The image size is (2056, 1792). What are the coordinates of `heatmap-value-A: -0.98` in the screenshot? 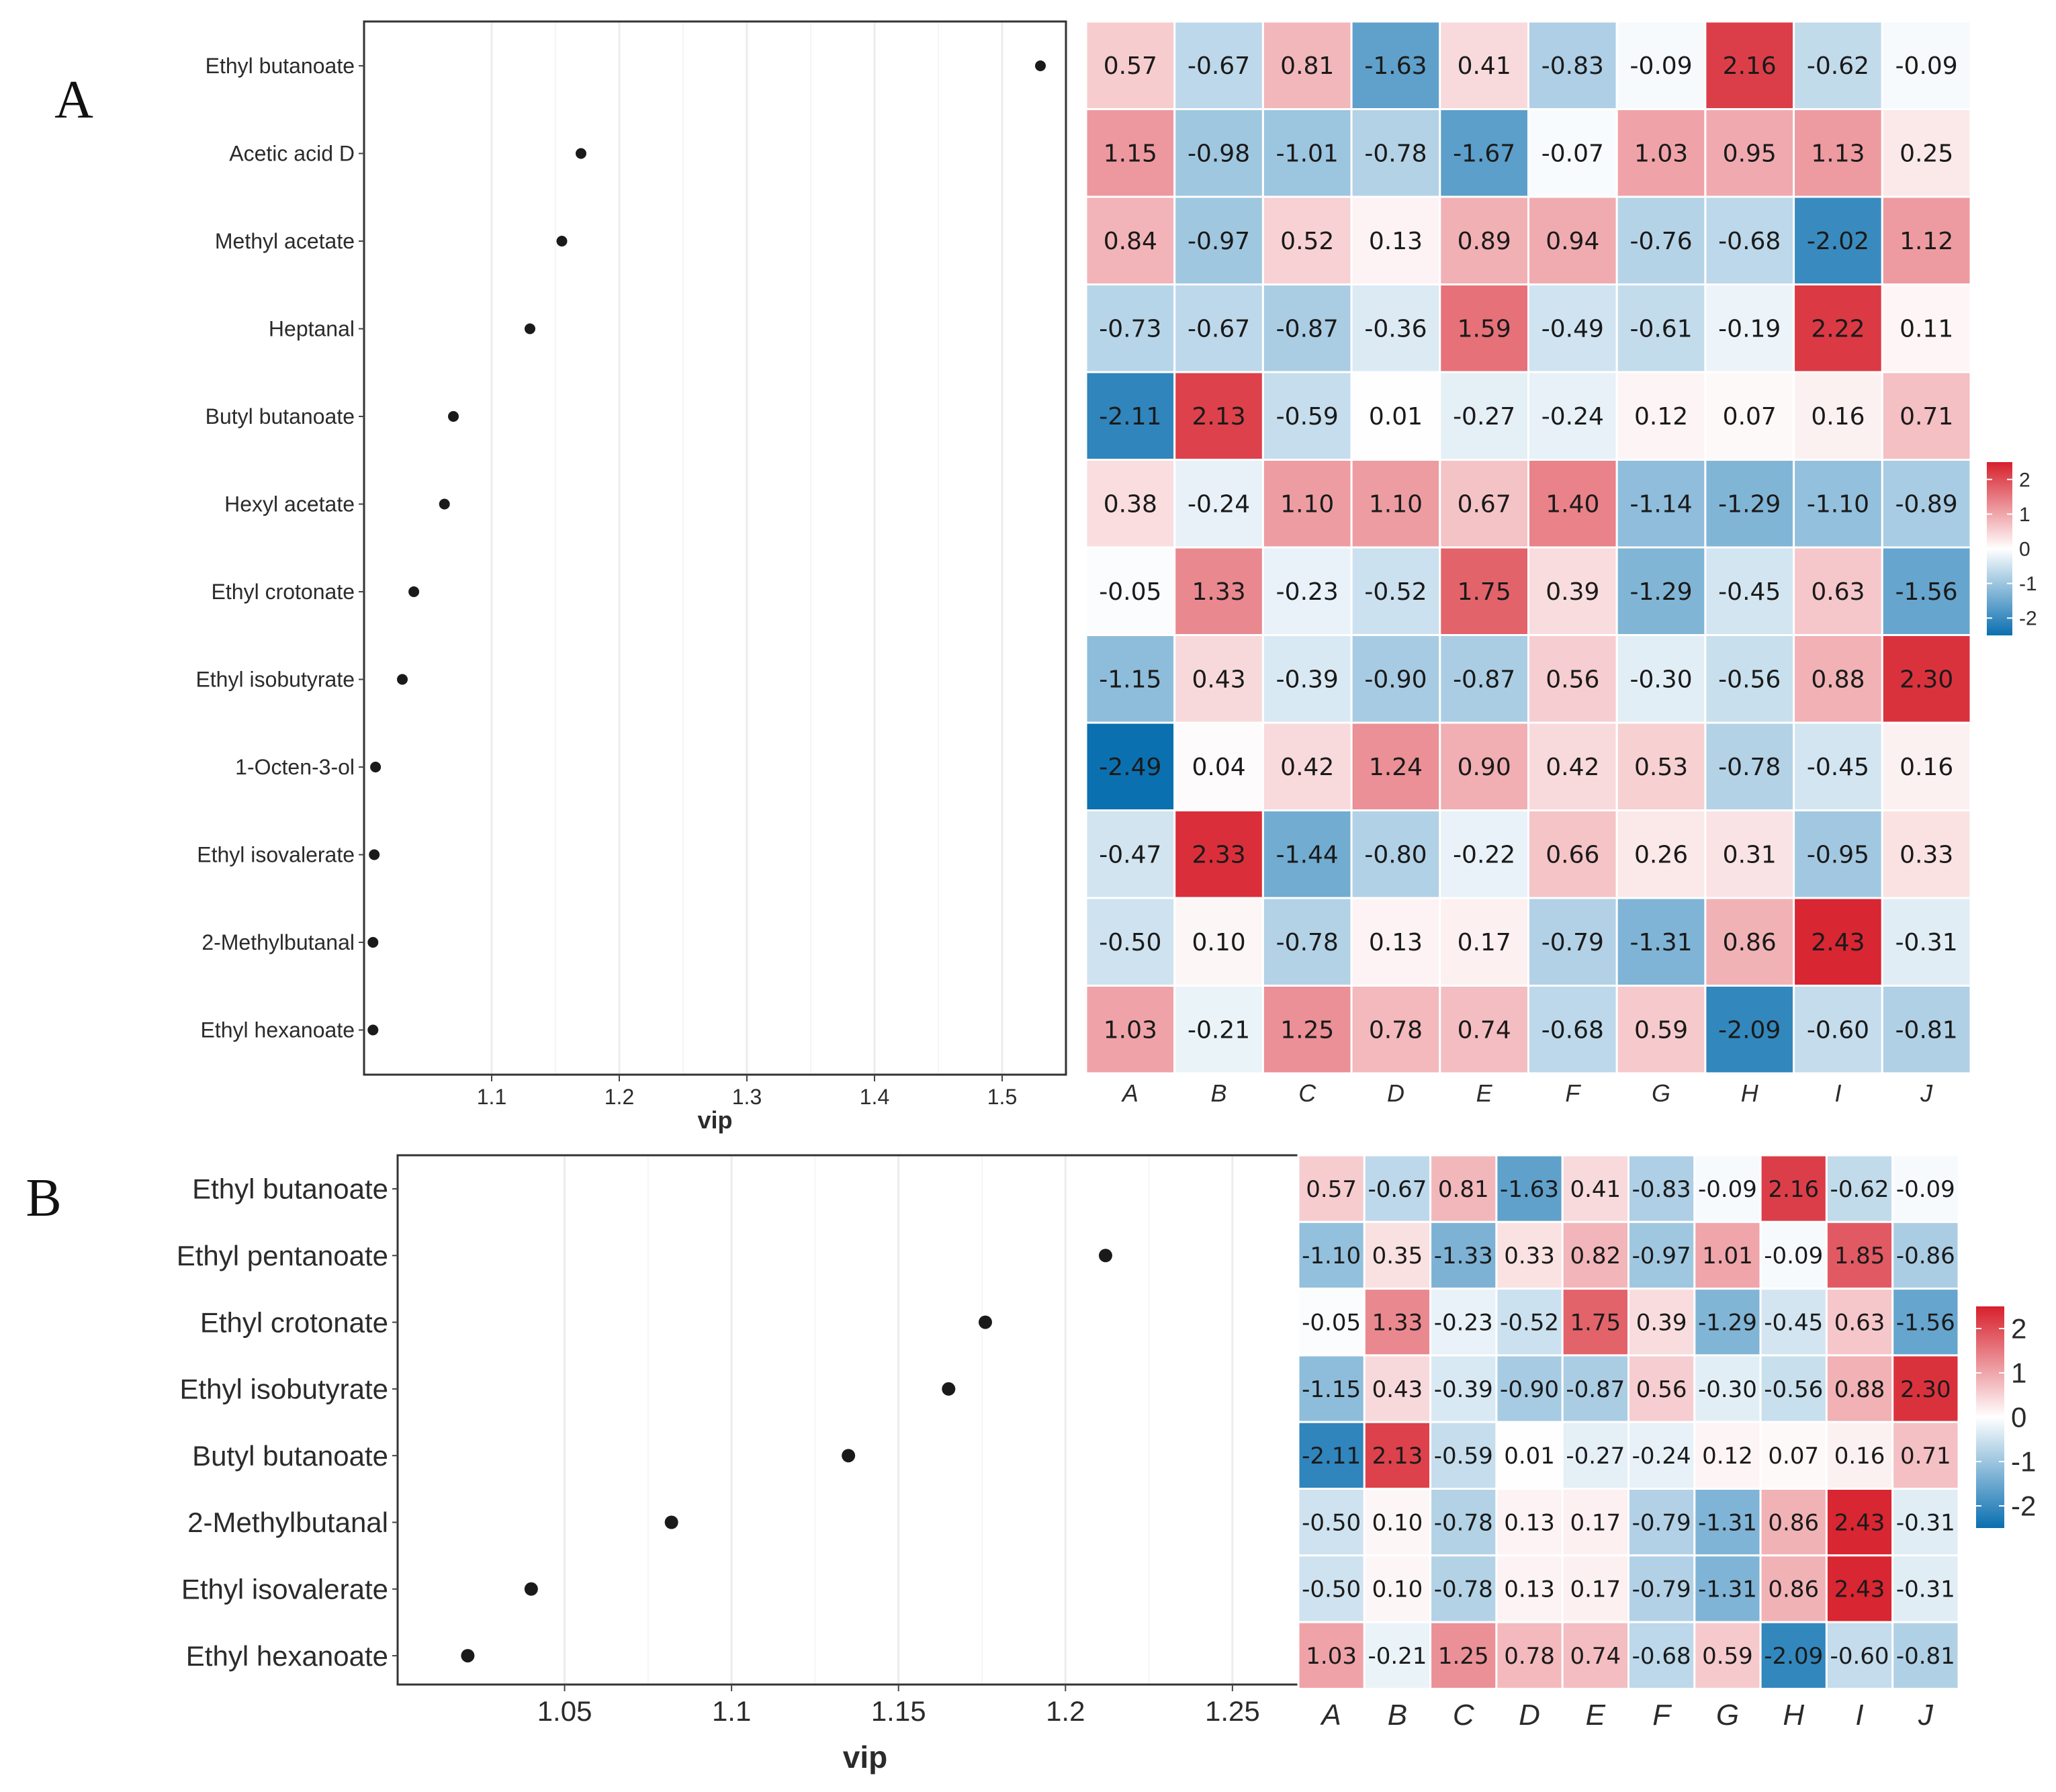 It's located at (1219, 154).